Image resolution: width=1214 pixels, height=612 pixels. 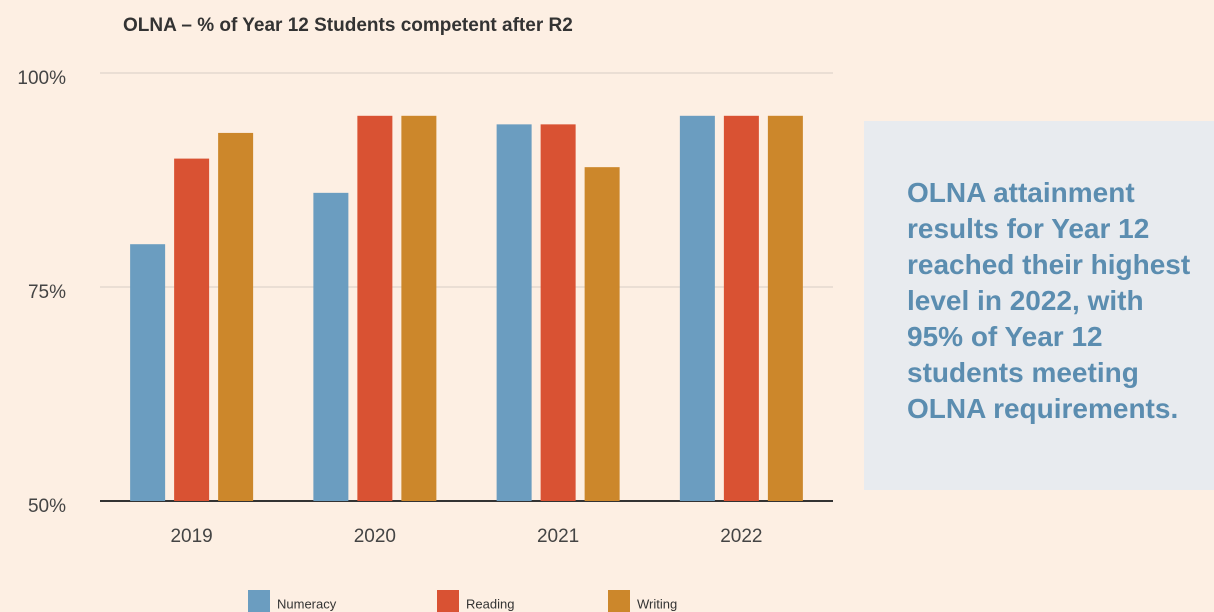 I want to click on x-tick-label: 2022, so click(x=741, y=536).